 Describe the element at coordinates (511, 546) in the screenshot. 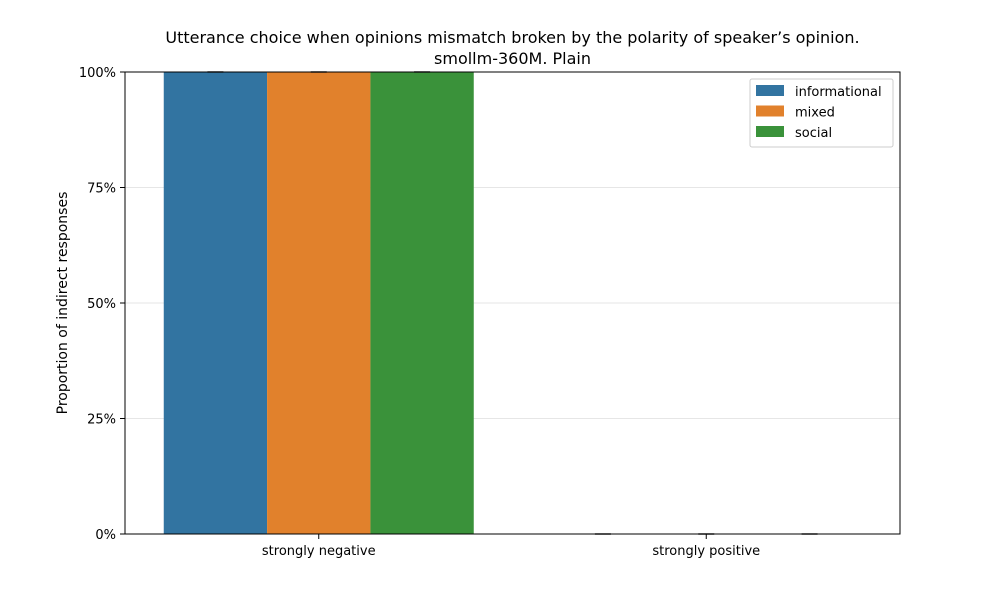

I see `x-axis: strongly negative strongly positive` at that location.